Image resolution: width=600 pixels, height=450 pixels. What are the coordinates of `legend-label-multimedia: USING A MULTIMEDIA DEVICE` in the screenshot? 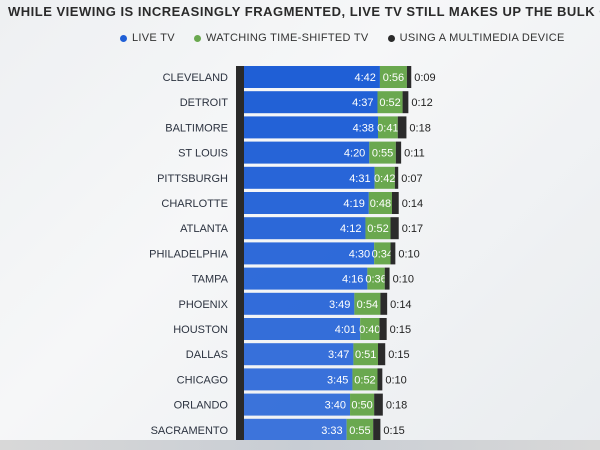 It's located at (482, 38).